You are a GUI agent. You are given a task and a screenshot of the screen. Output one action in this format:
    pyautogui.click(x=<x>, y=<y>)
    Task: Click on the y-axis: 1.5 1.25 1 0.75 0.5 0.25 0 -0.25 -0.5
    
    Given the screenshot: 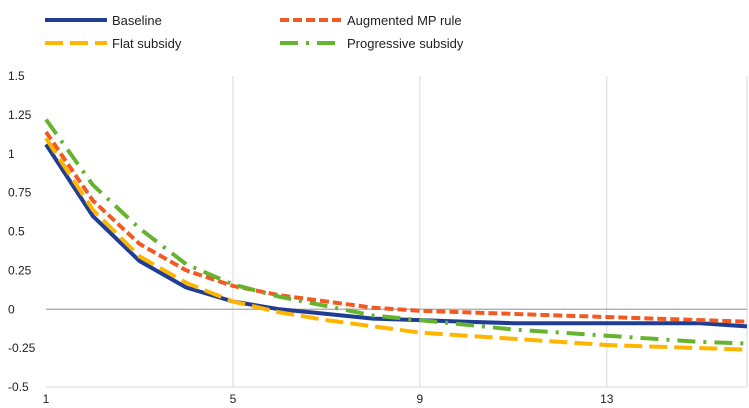 What is the action you would take?
    pyautogui.click(x=22, y=231)
    